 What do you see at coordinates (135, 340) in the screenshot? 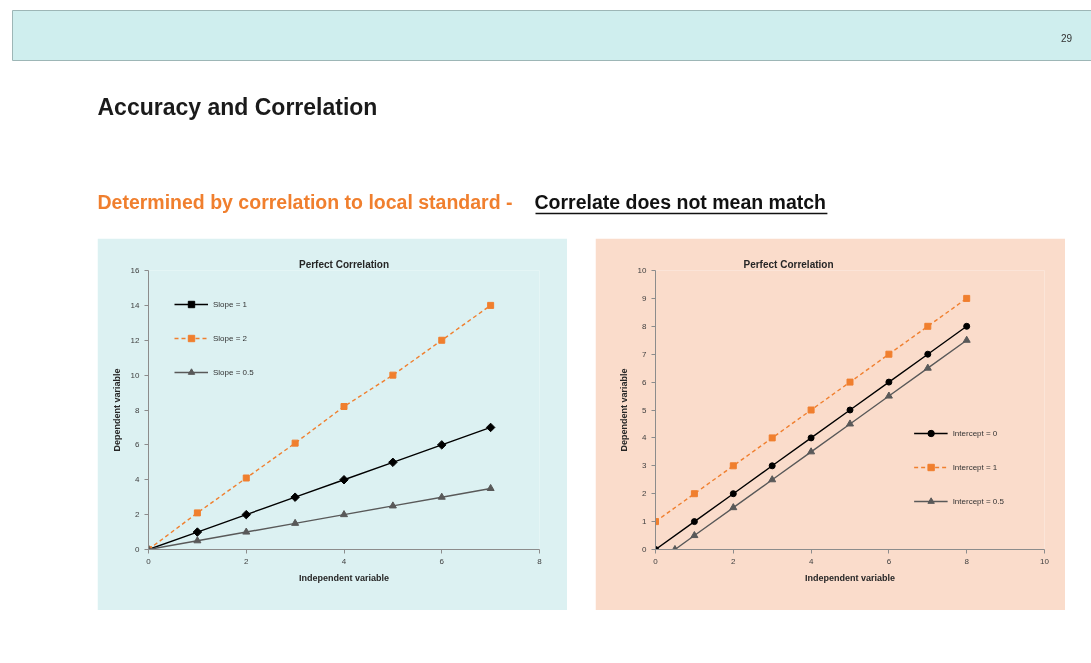
I see `y-tick-label: 12` at bounding box center [135, 340].